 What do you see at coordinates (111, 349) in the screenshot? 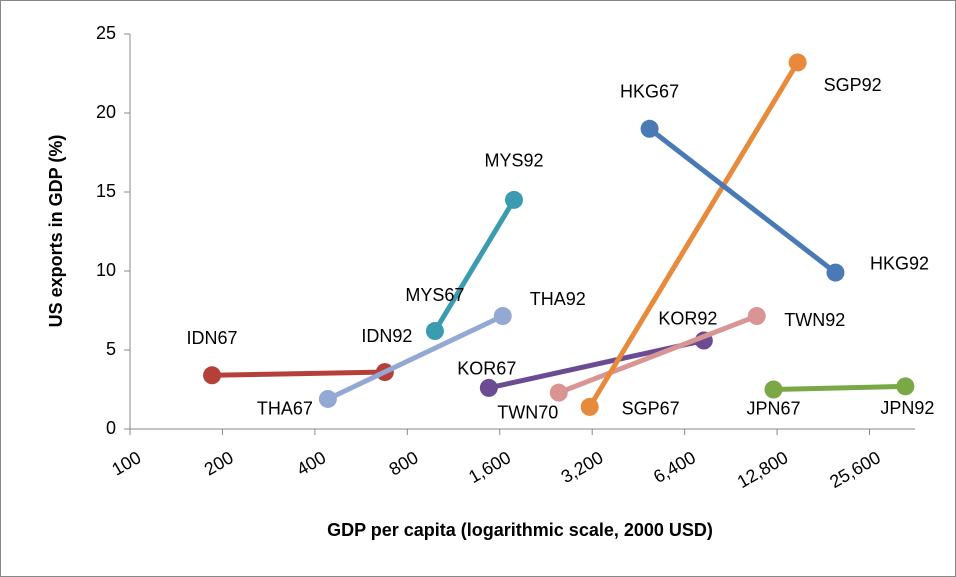
I see `y-tick-label: 5` at bounding box center [111, 349].